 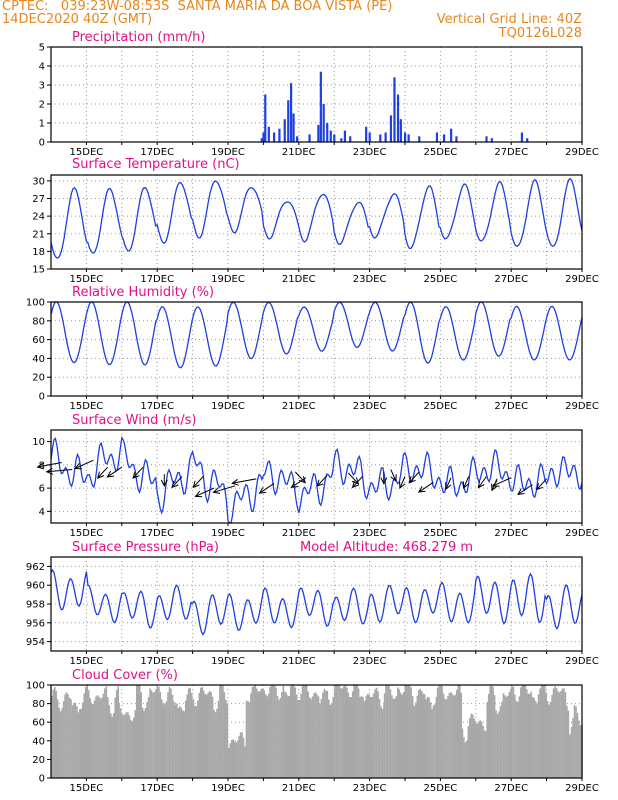 What do you see at coordinates (42, 489) in the screenshot?
I see `y-tick-label: 6` at bounding box center [42, 489].